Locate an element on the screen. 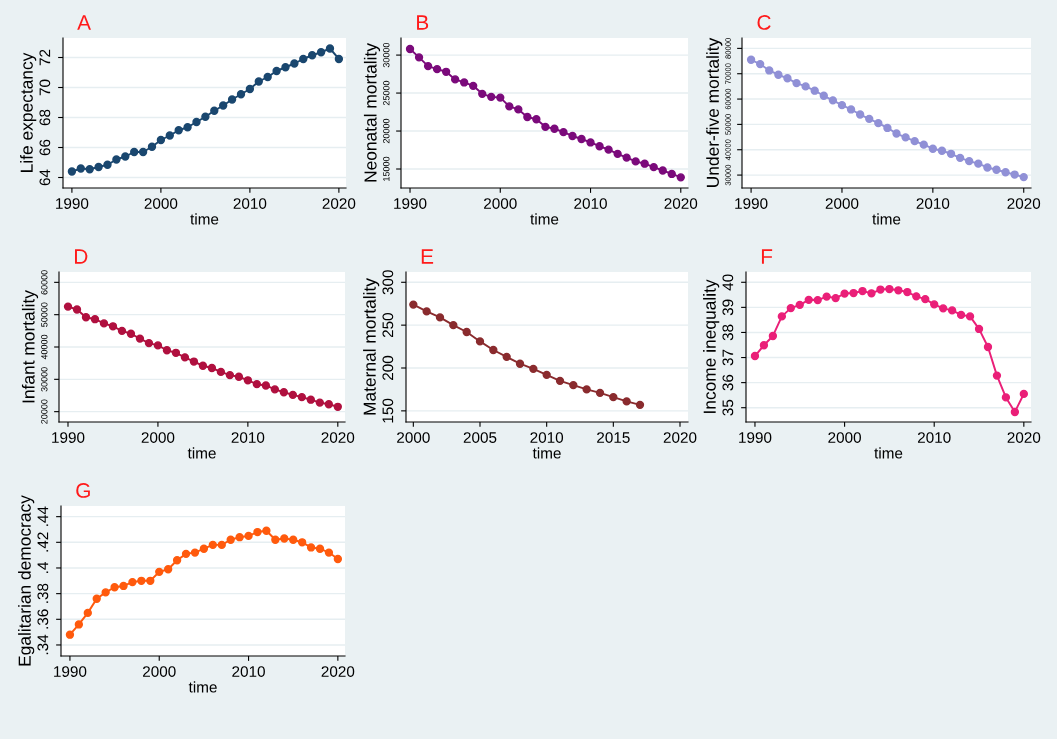  y-tick-label: 20000 is located at coordinates (44, 411).